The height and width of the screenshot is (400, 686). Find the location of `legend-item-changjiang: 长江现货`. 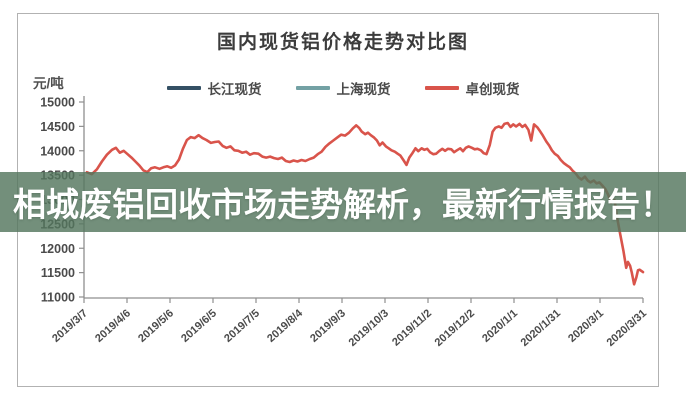

legend-item-changjiang: 长江现货 is located at coordinates (214, 88).